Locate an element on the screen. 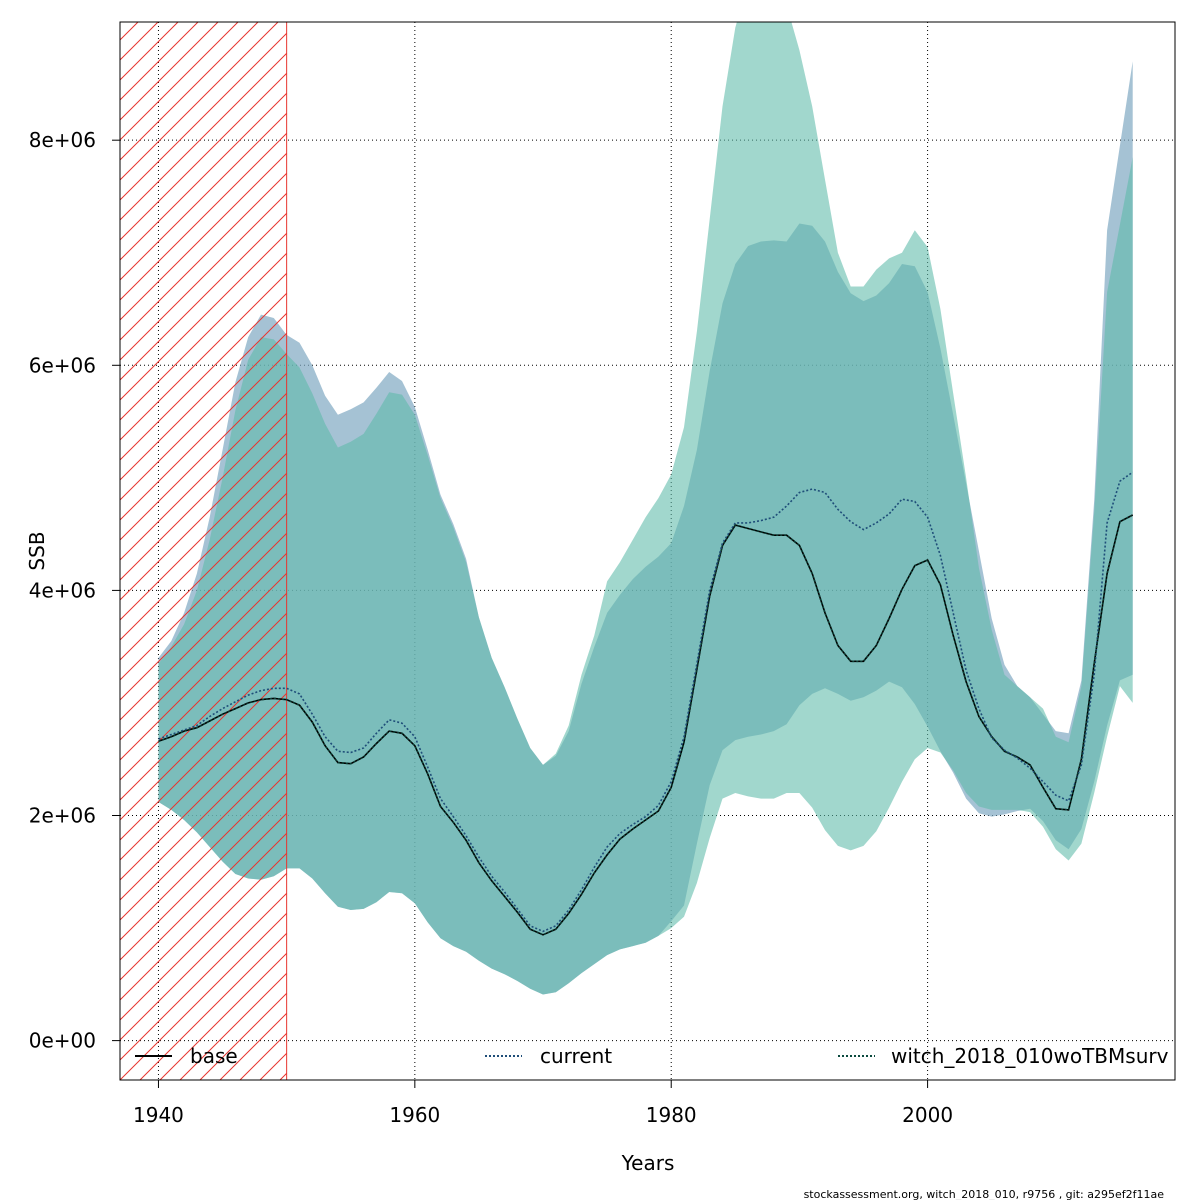  y-axis: 0e+00 2e+06 4e+06 6e+06 8e+06 is located at coordinates (74, 590).